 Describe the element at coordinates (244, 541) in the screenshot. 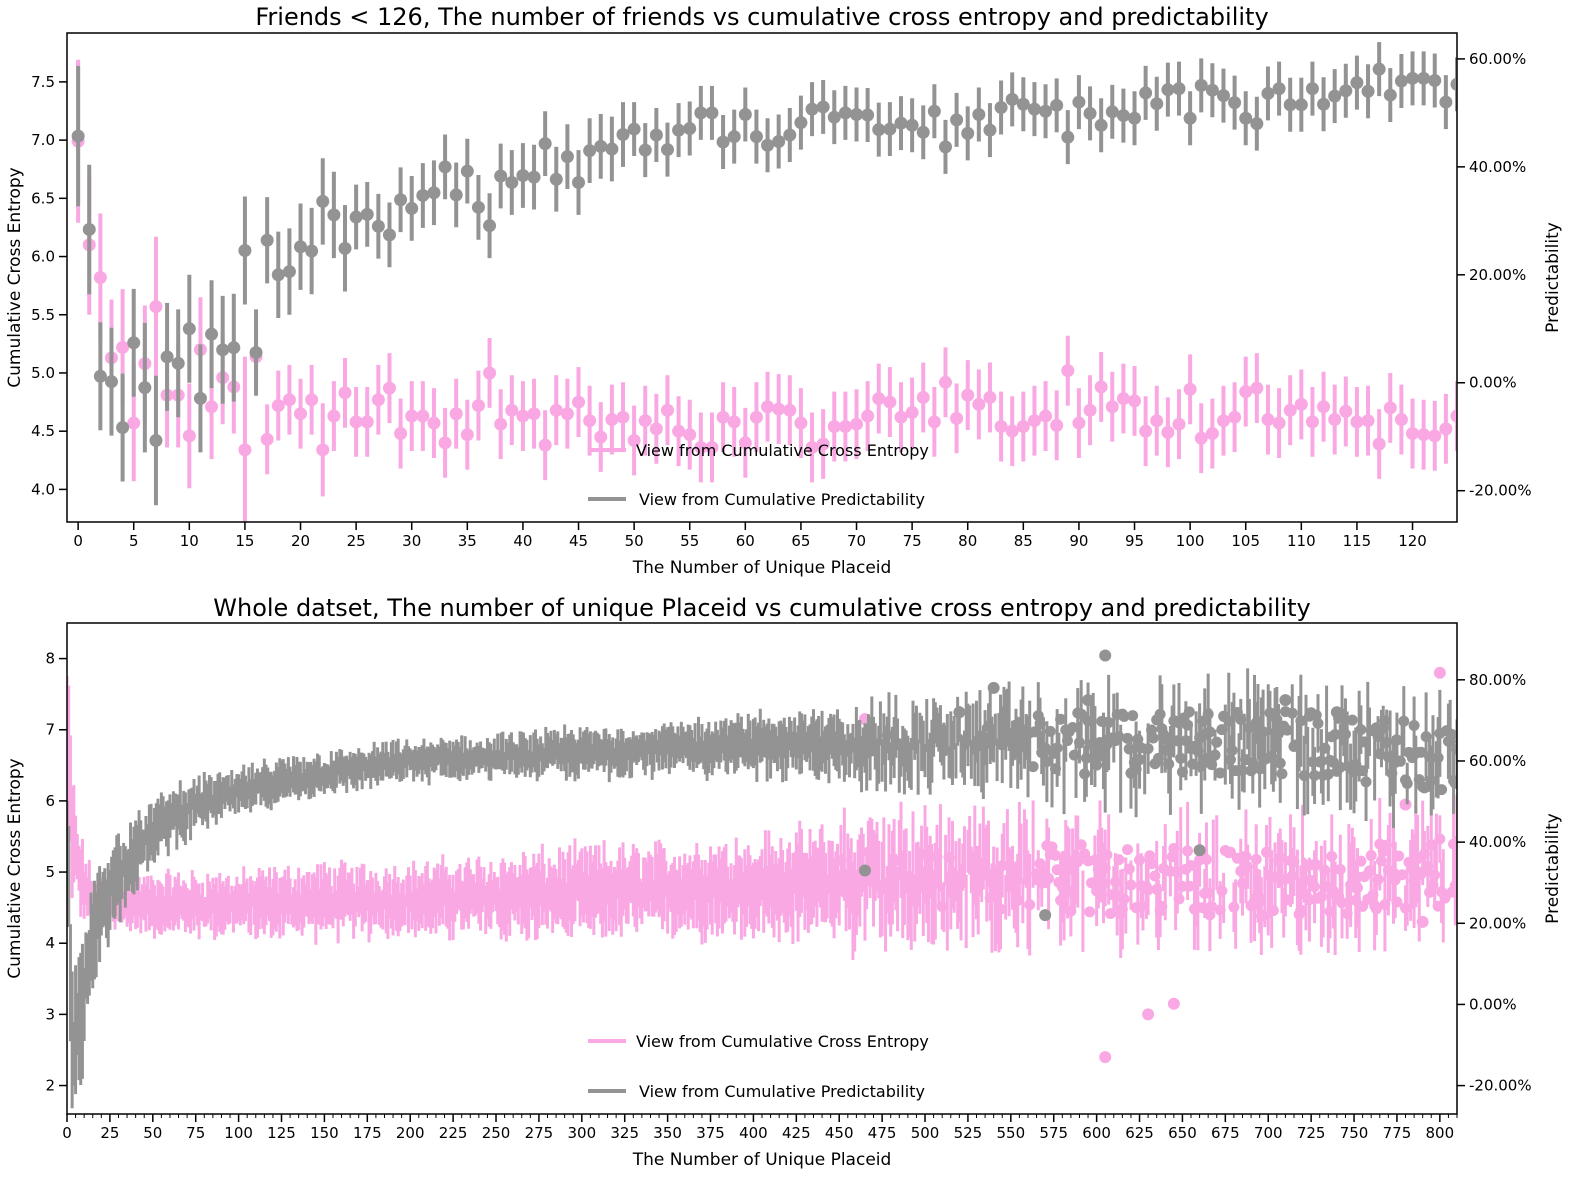

I see `x-tick-label: 15` at that location.